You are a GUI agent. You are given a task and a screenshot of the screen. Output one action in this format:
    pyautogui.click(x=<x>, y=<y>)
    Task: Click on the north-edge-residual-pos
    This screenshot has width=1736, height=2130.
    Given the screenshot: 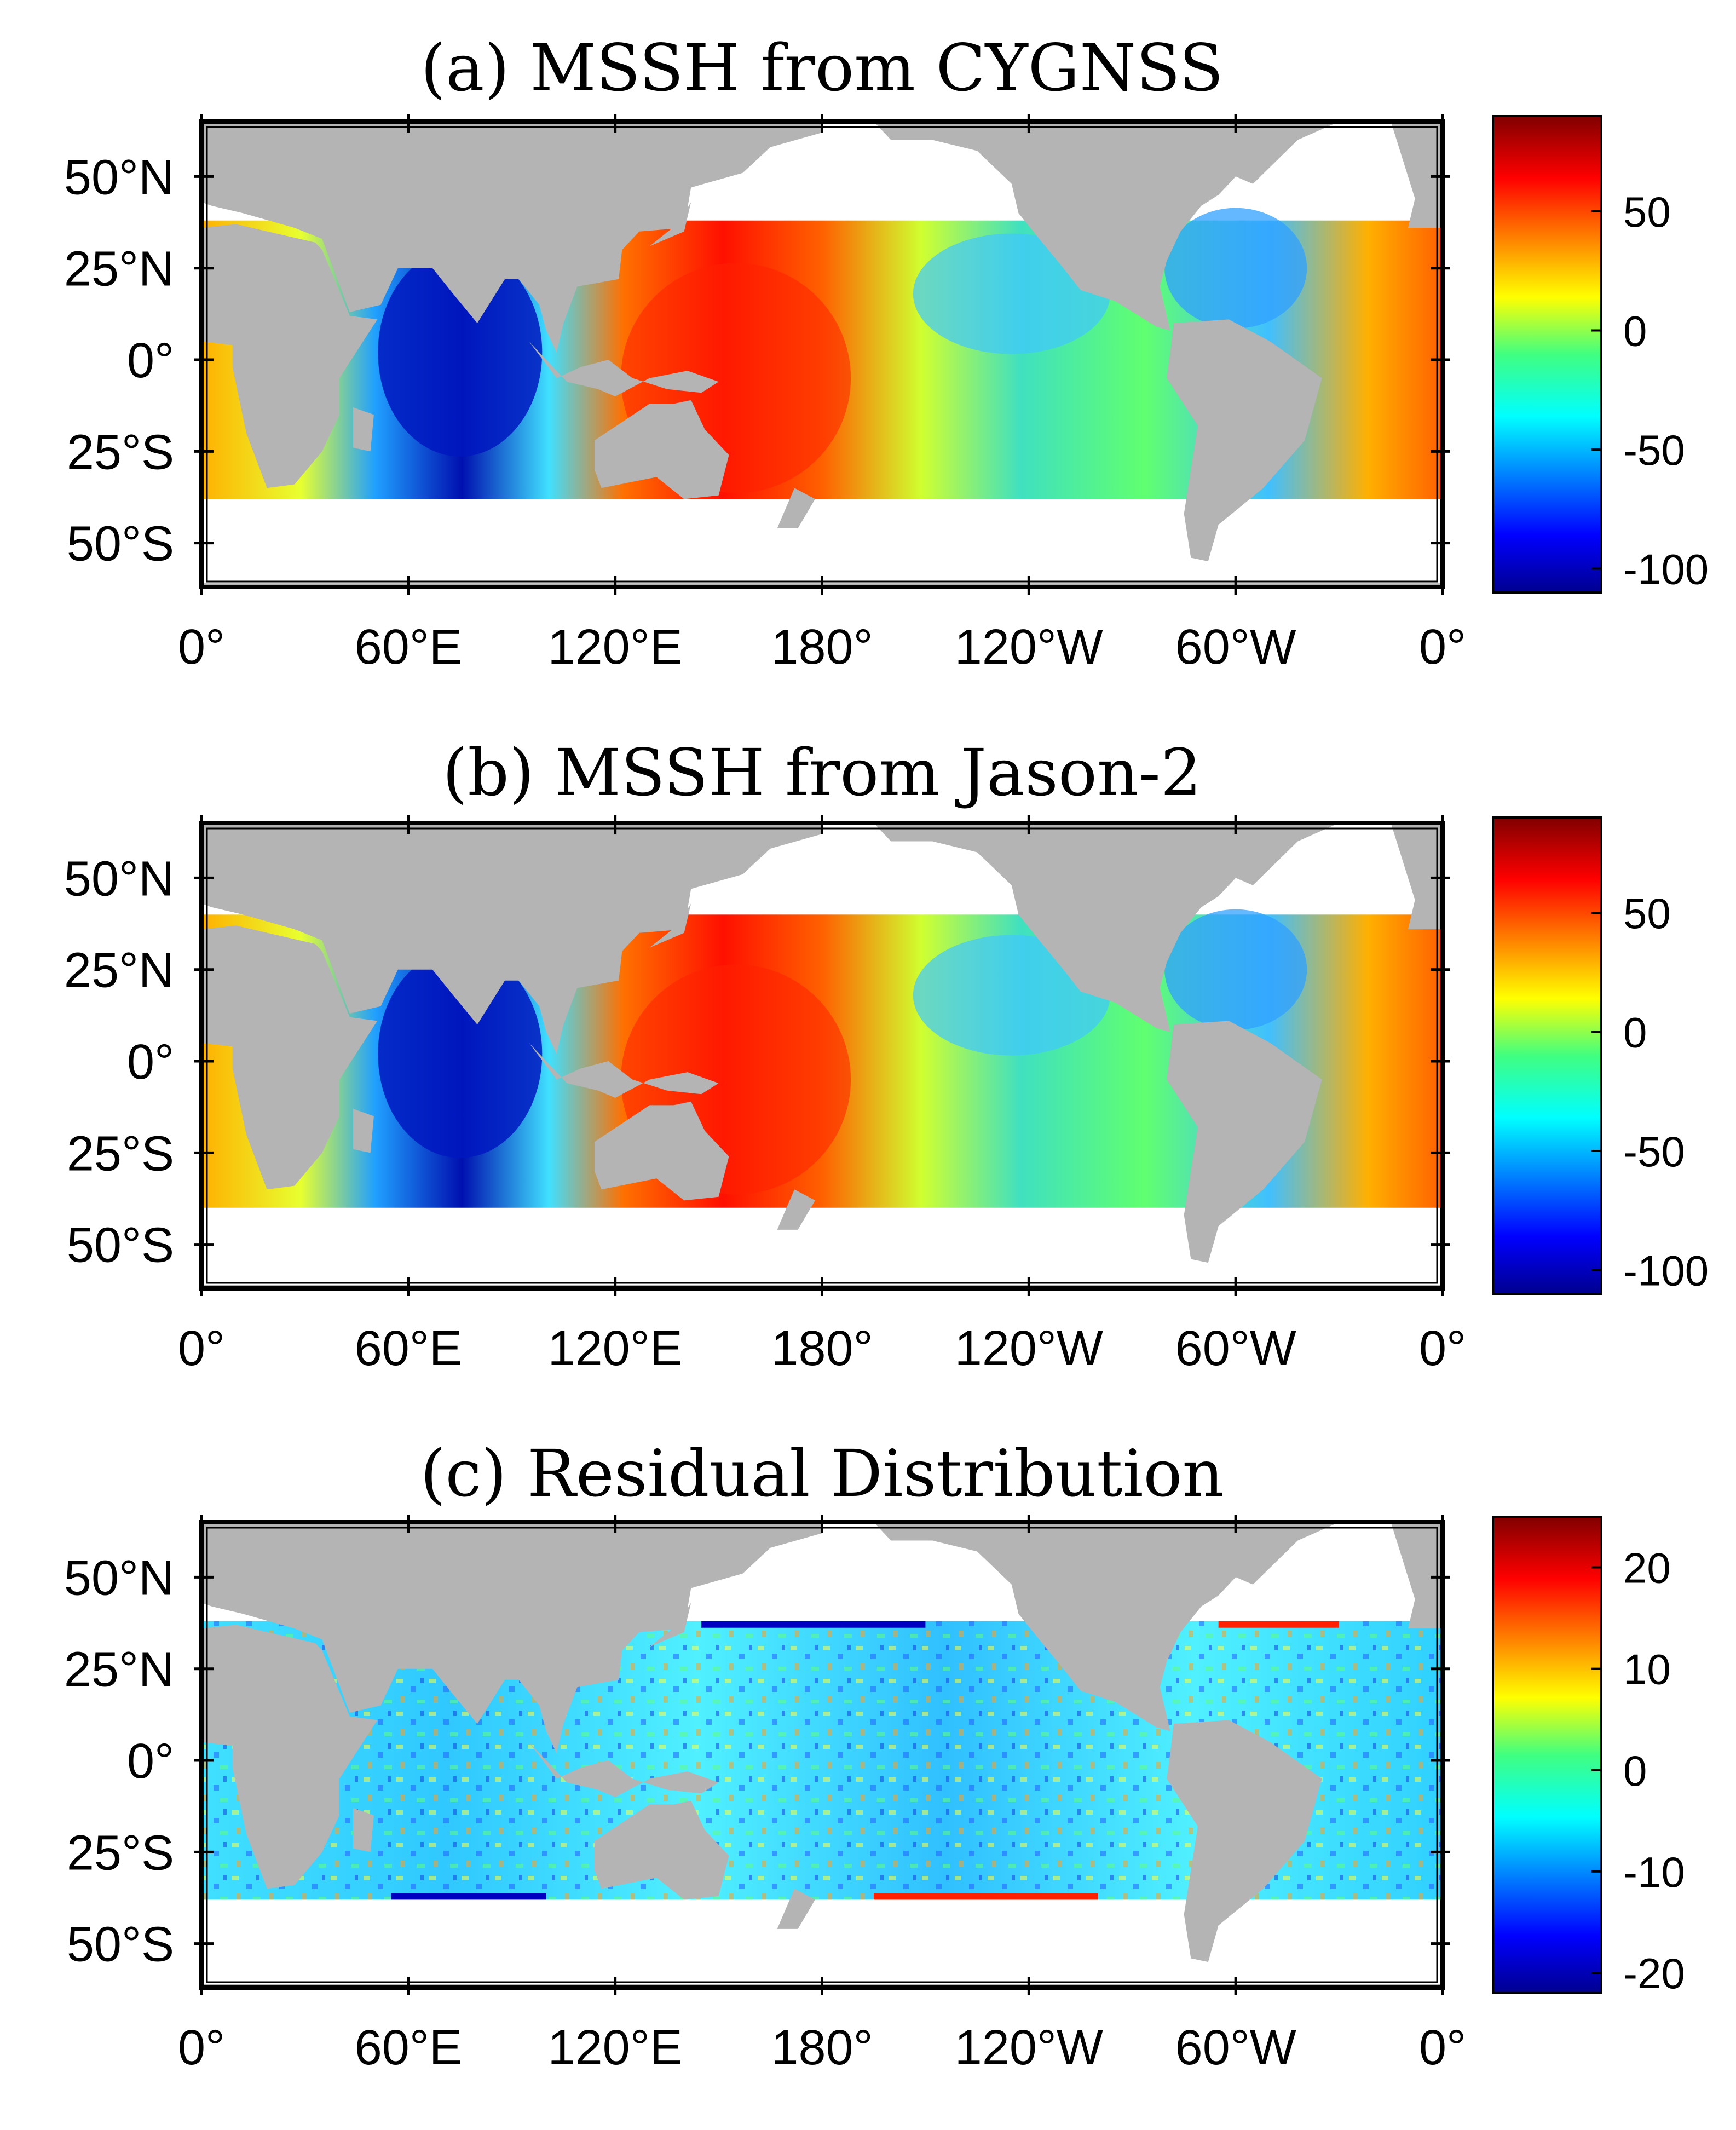 What is the action you would take?
    pyautogui.click(x=1279, y=1624)
    